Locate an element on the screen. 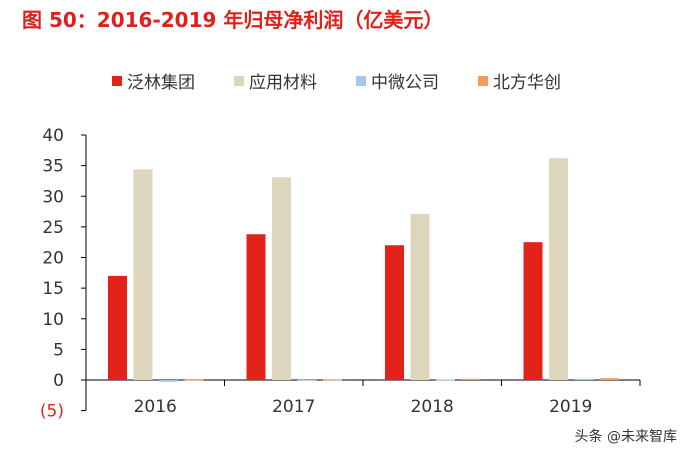 The width and height of the screenshot is (691, 456). bar-北方华创-2016 is located at coordinates (194, 380).